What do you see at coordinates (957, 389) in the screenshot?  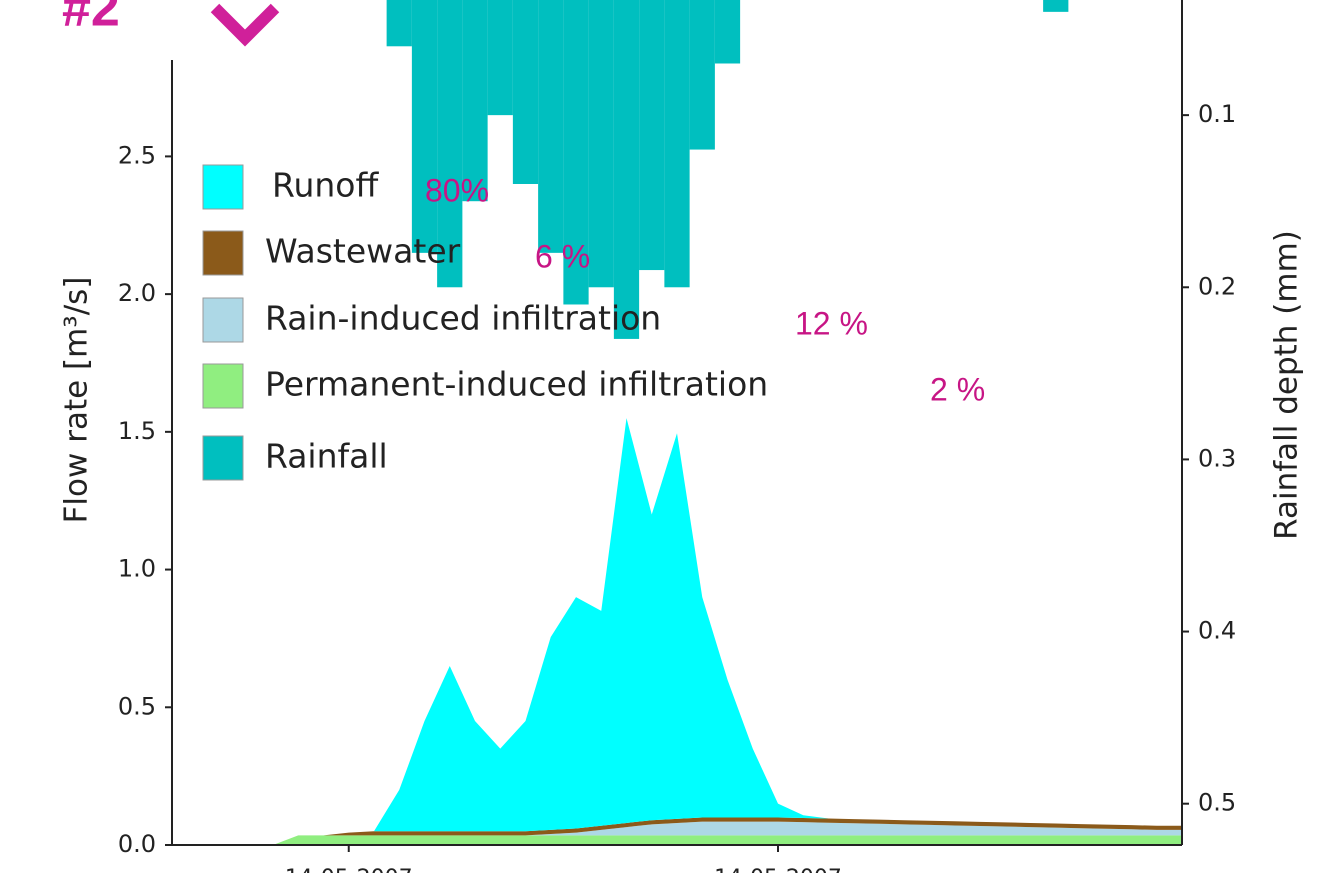 I see `legend-share: 2 %` at bounding box center [957, 389].